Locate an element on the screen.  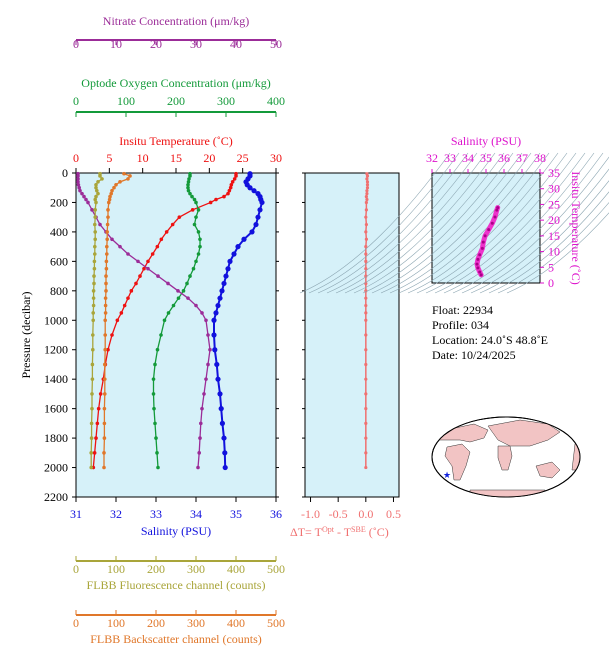
ts-salinity-tick-label: 38 is located at coordinates (540, 158).